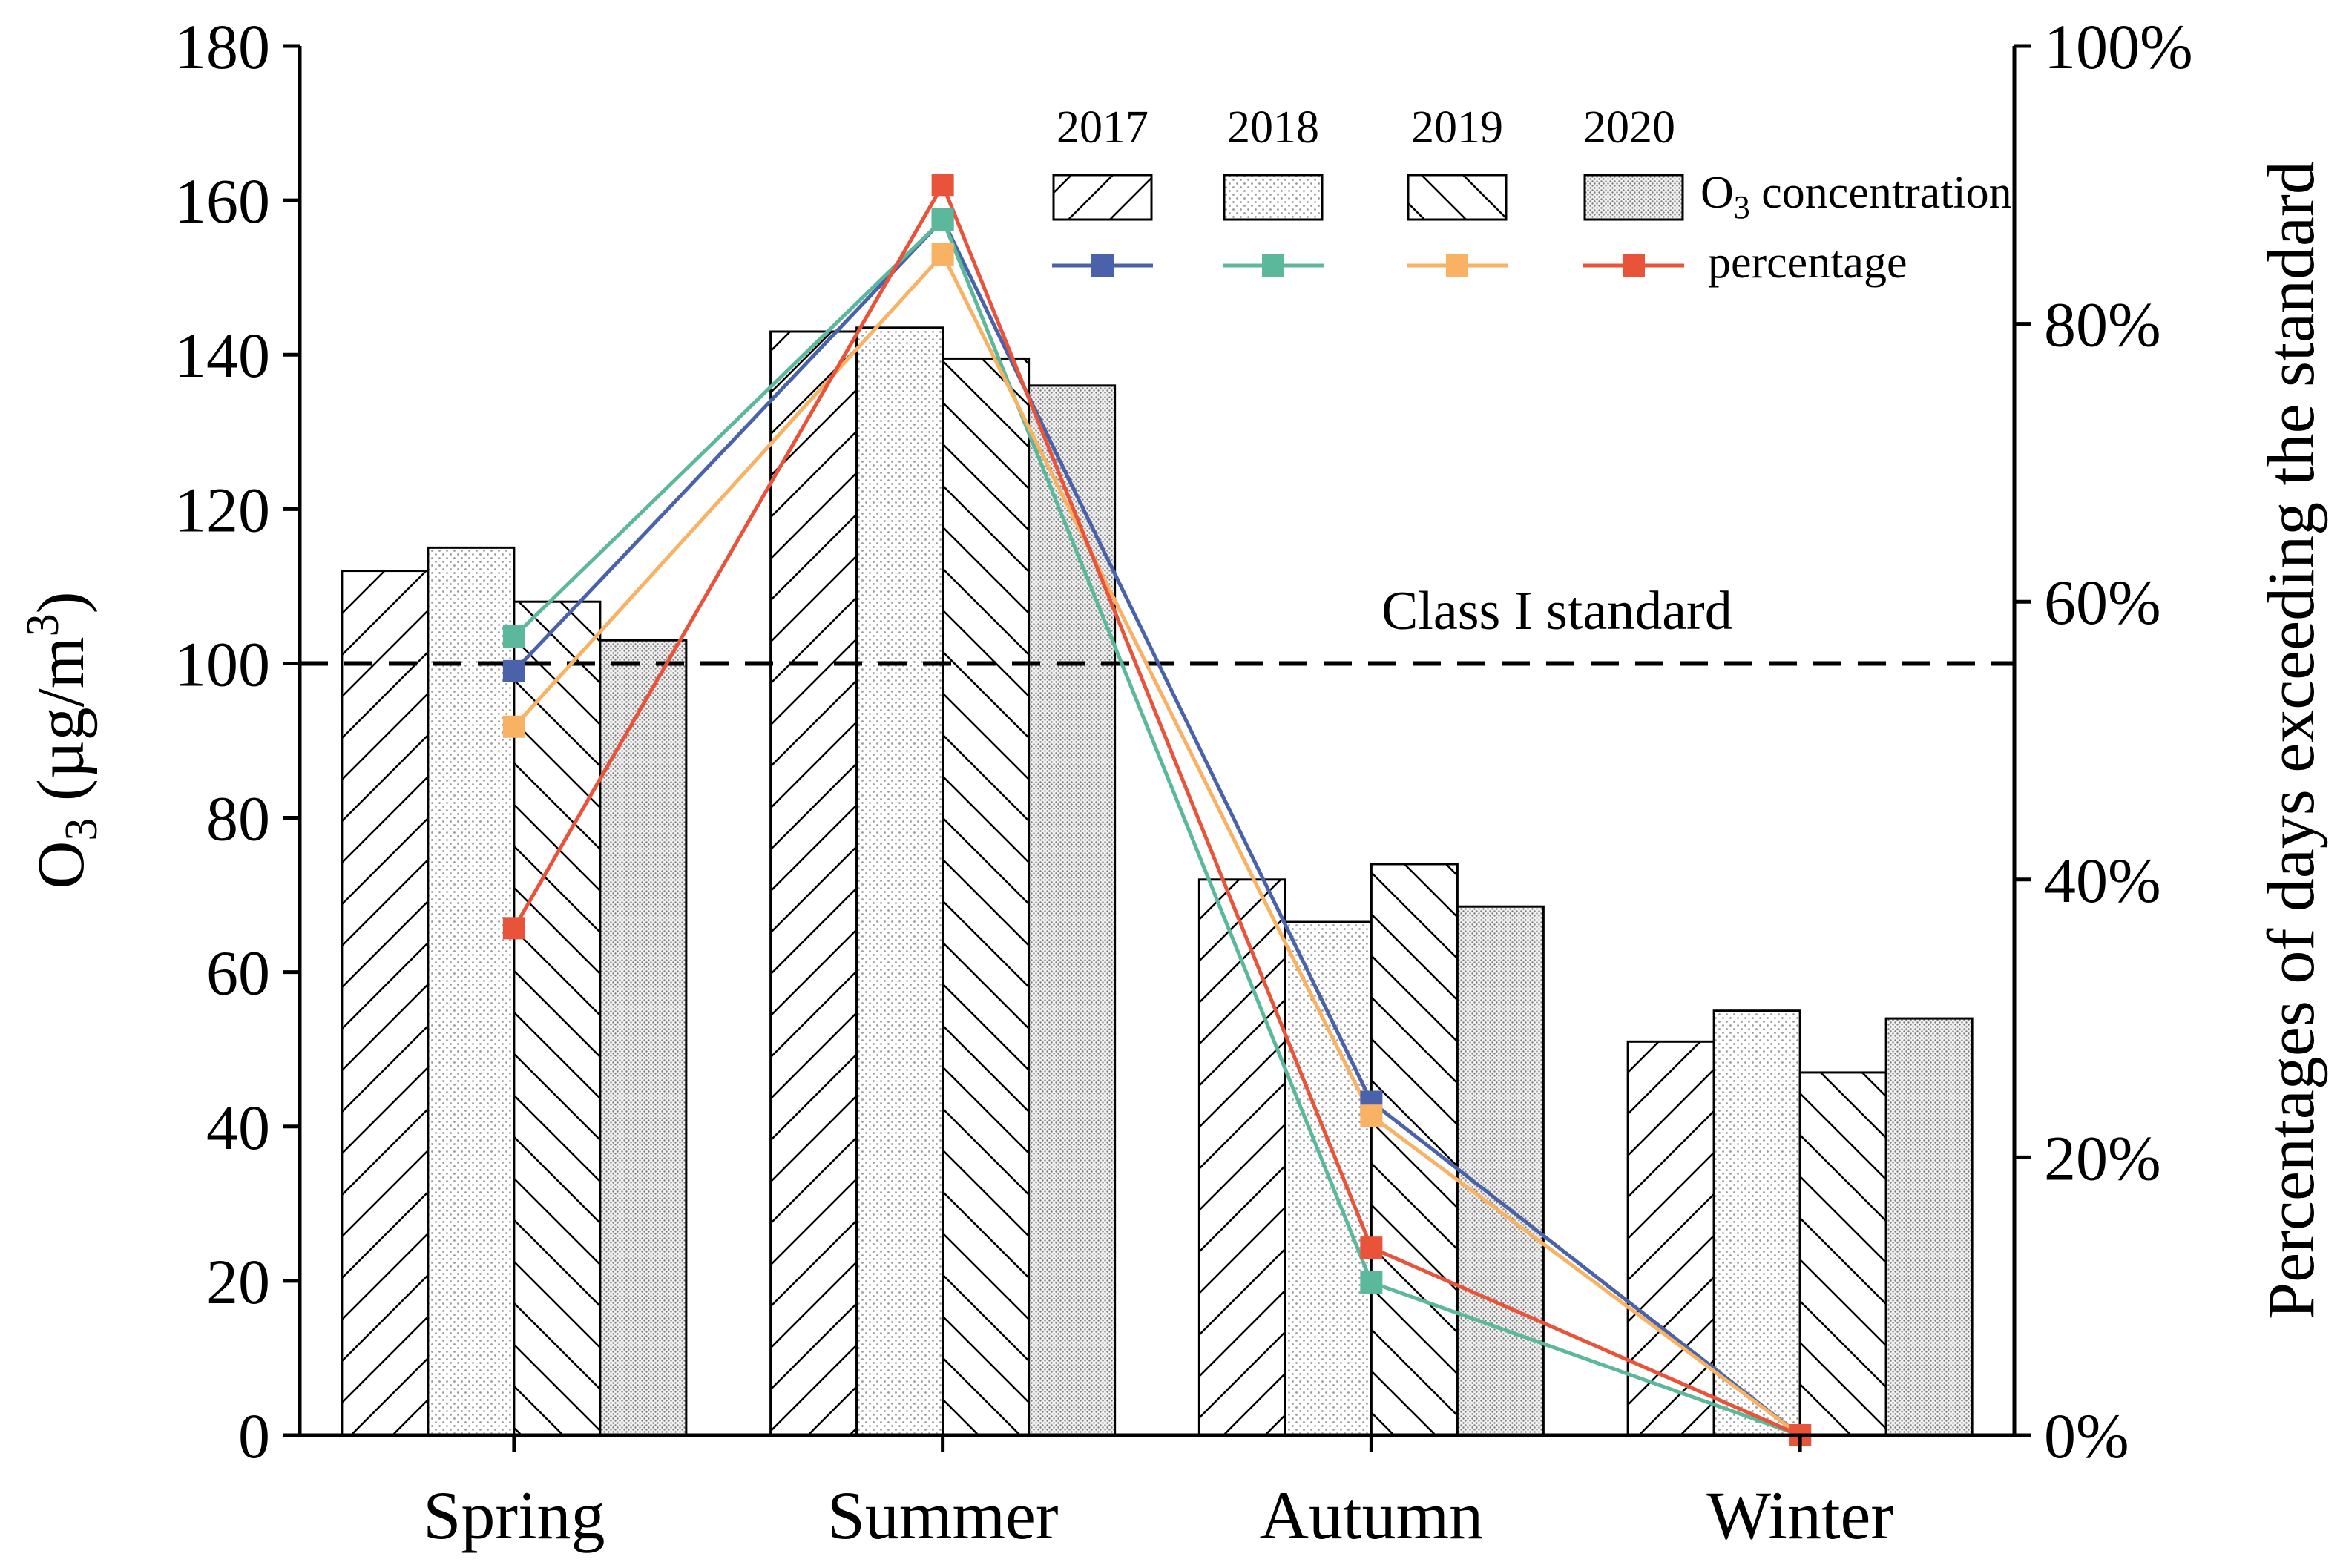 Image resolution: width=2343 pixels, height=1568 pixels. What do you see at coordinates (1457, 198) in the screenshot?
I see `legend-swatch-2019-bar` at bounding box center [1457, 198].